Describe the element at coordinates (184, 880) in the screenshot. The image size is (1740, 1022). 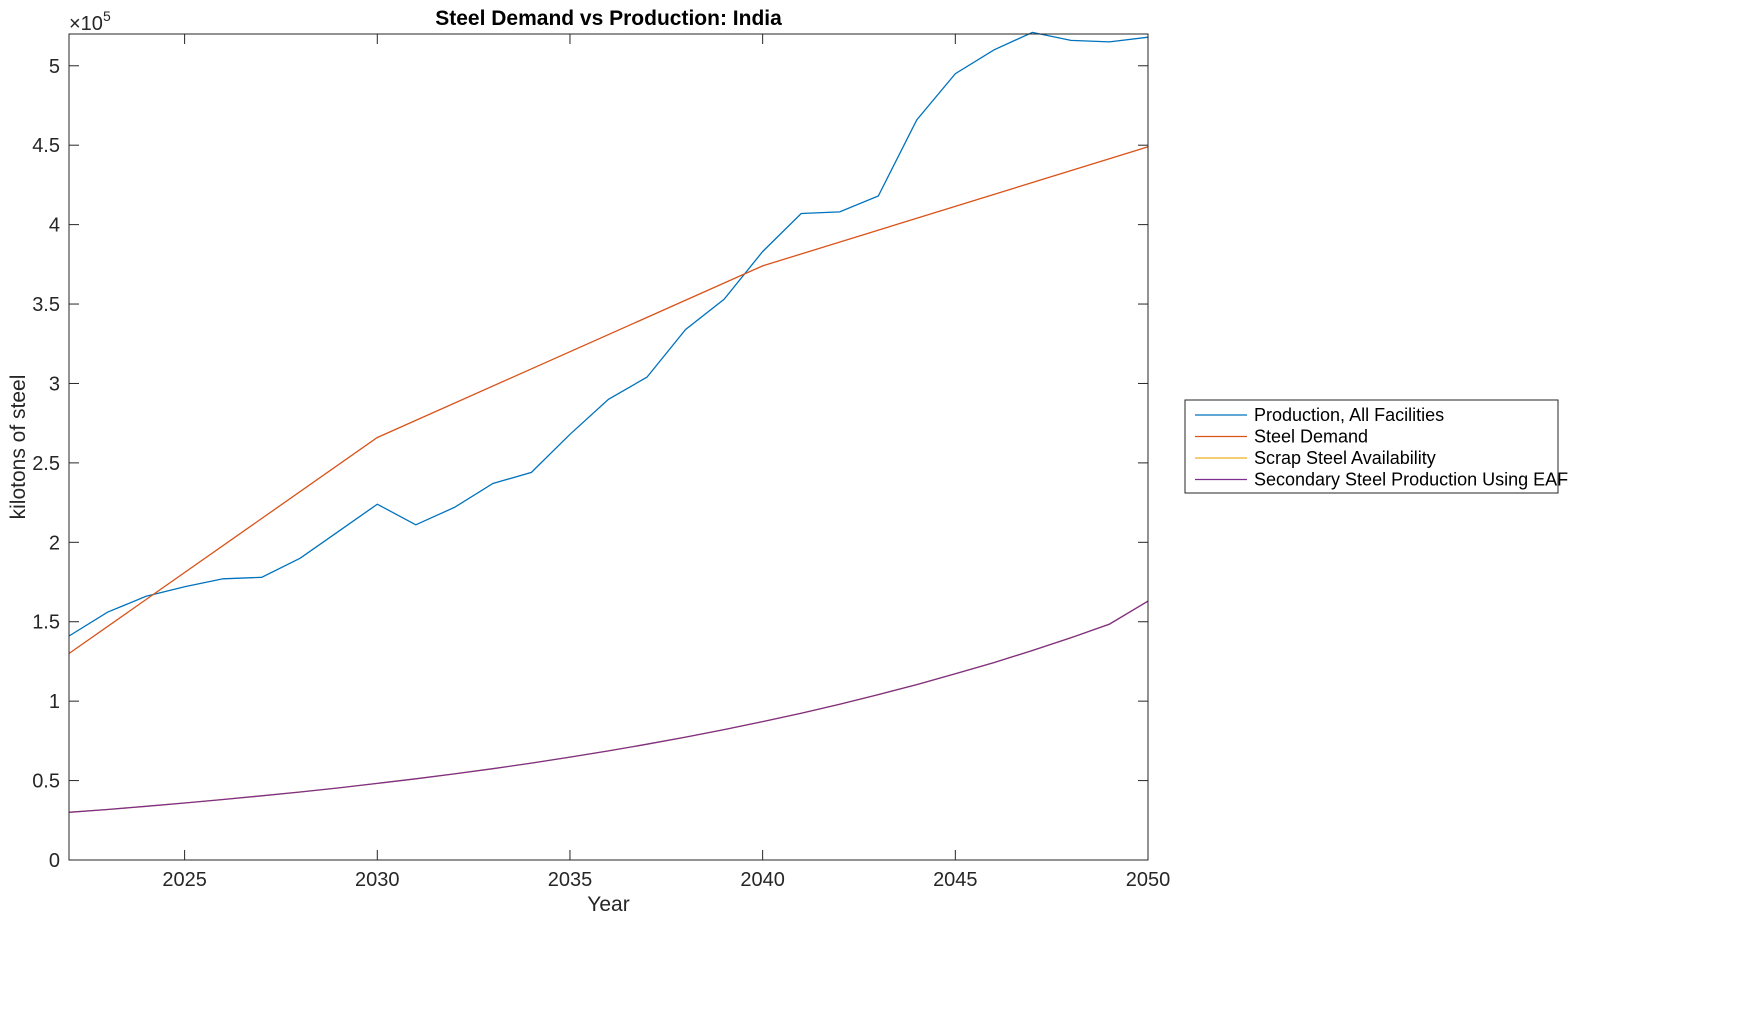
I see `x-tick-label: 2025` at that location.